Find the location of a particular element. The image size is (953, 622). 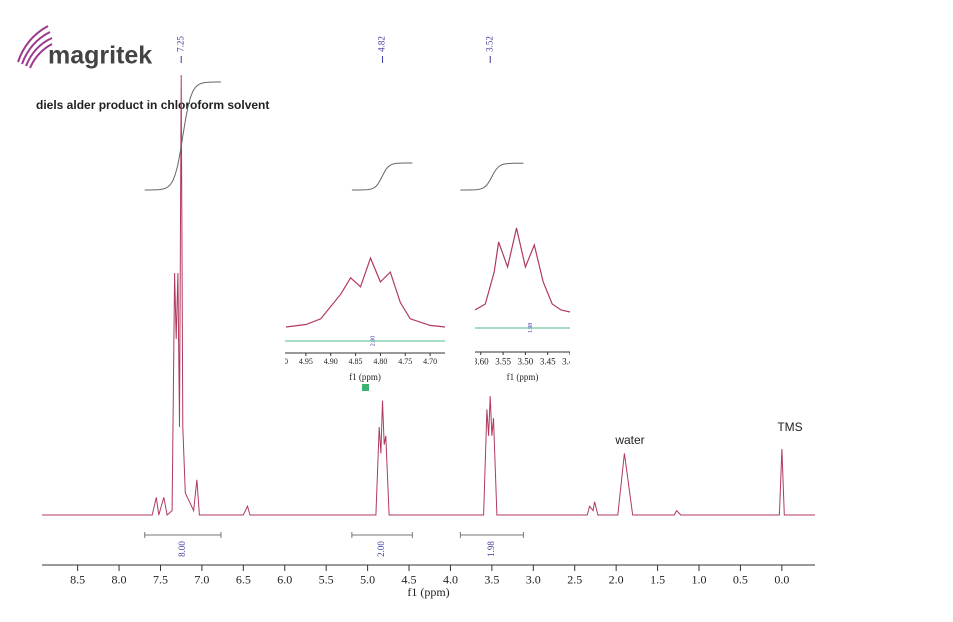

x-tick-label: 4.90 is located at coordinates (331, 361).